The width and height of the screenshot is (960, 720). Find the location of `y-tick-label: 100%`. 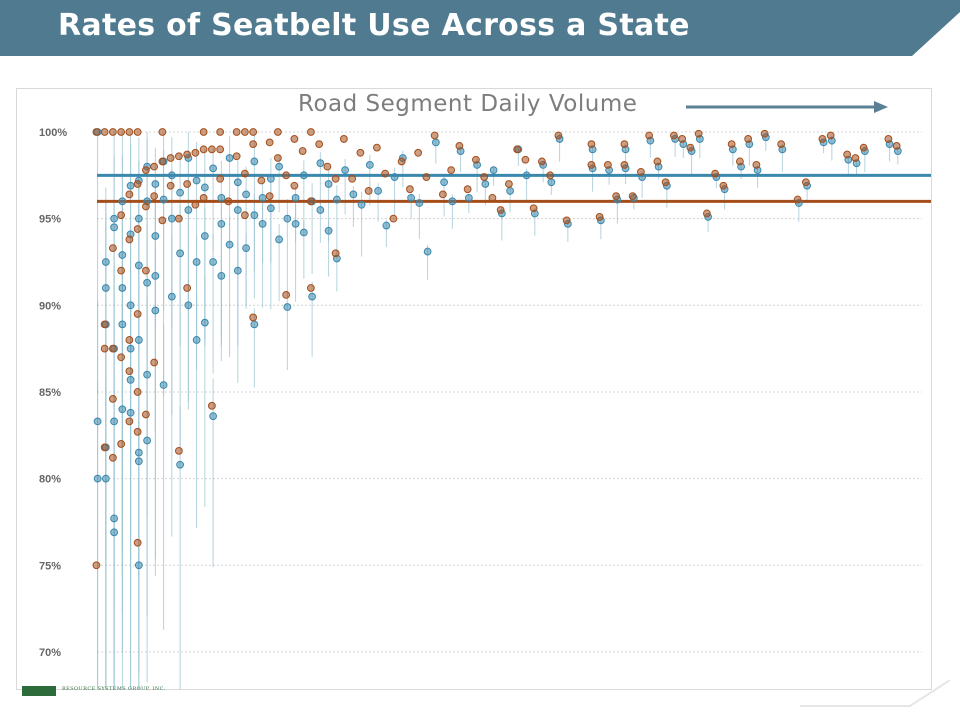

y-tick-label: 100% is located at coordinates (53, 133).